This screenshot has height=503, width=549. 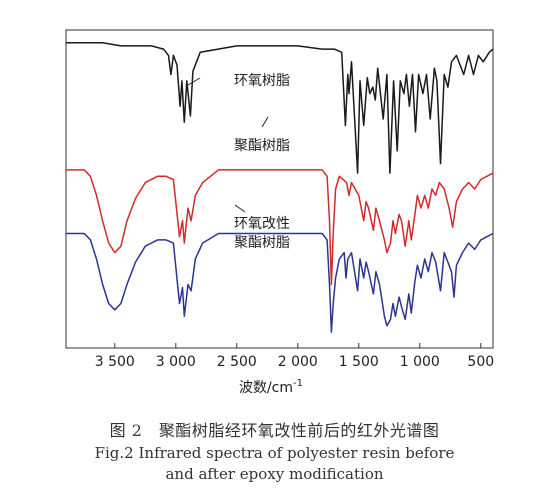 I want to click on x-tick-label: 500, so click(x=480, y=362).